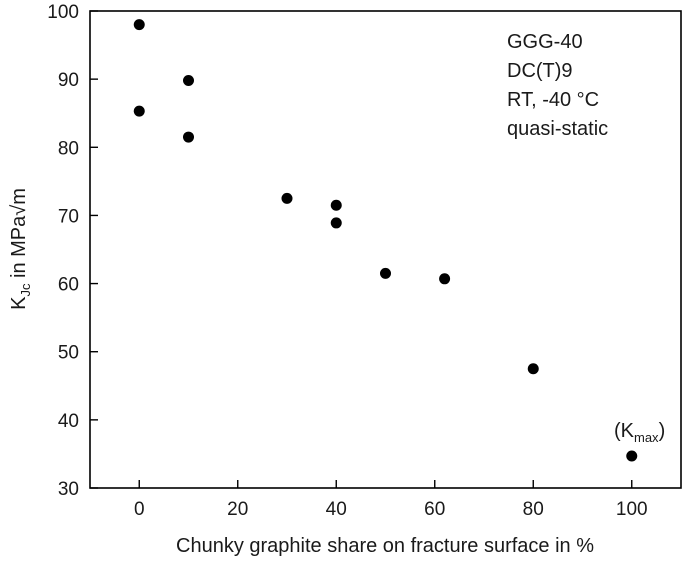  I want to click on y-axis-title-sub: Jc, so click(25, 290).